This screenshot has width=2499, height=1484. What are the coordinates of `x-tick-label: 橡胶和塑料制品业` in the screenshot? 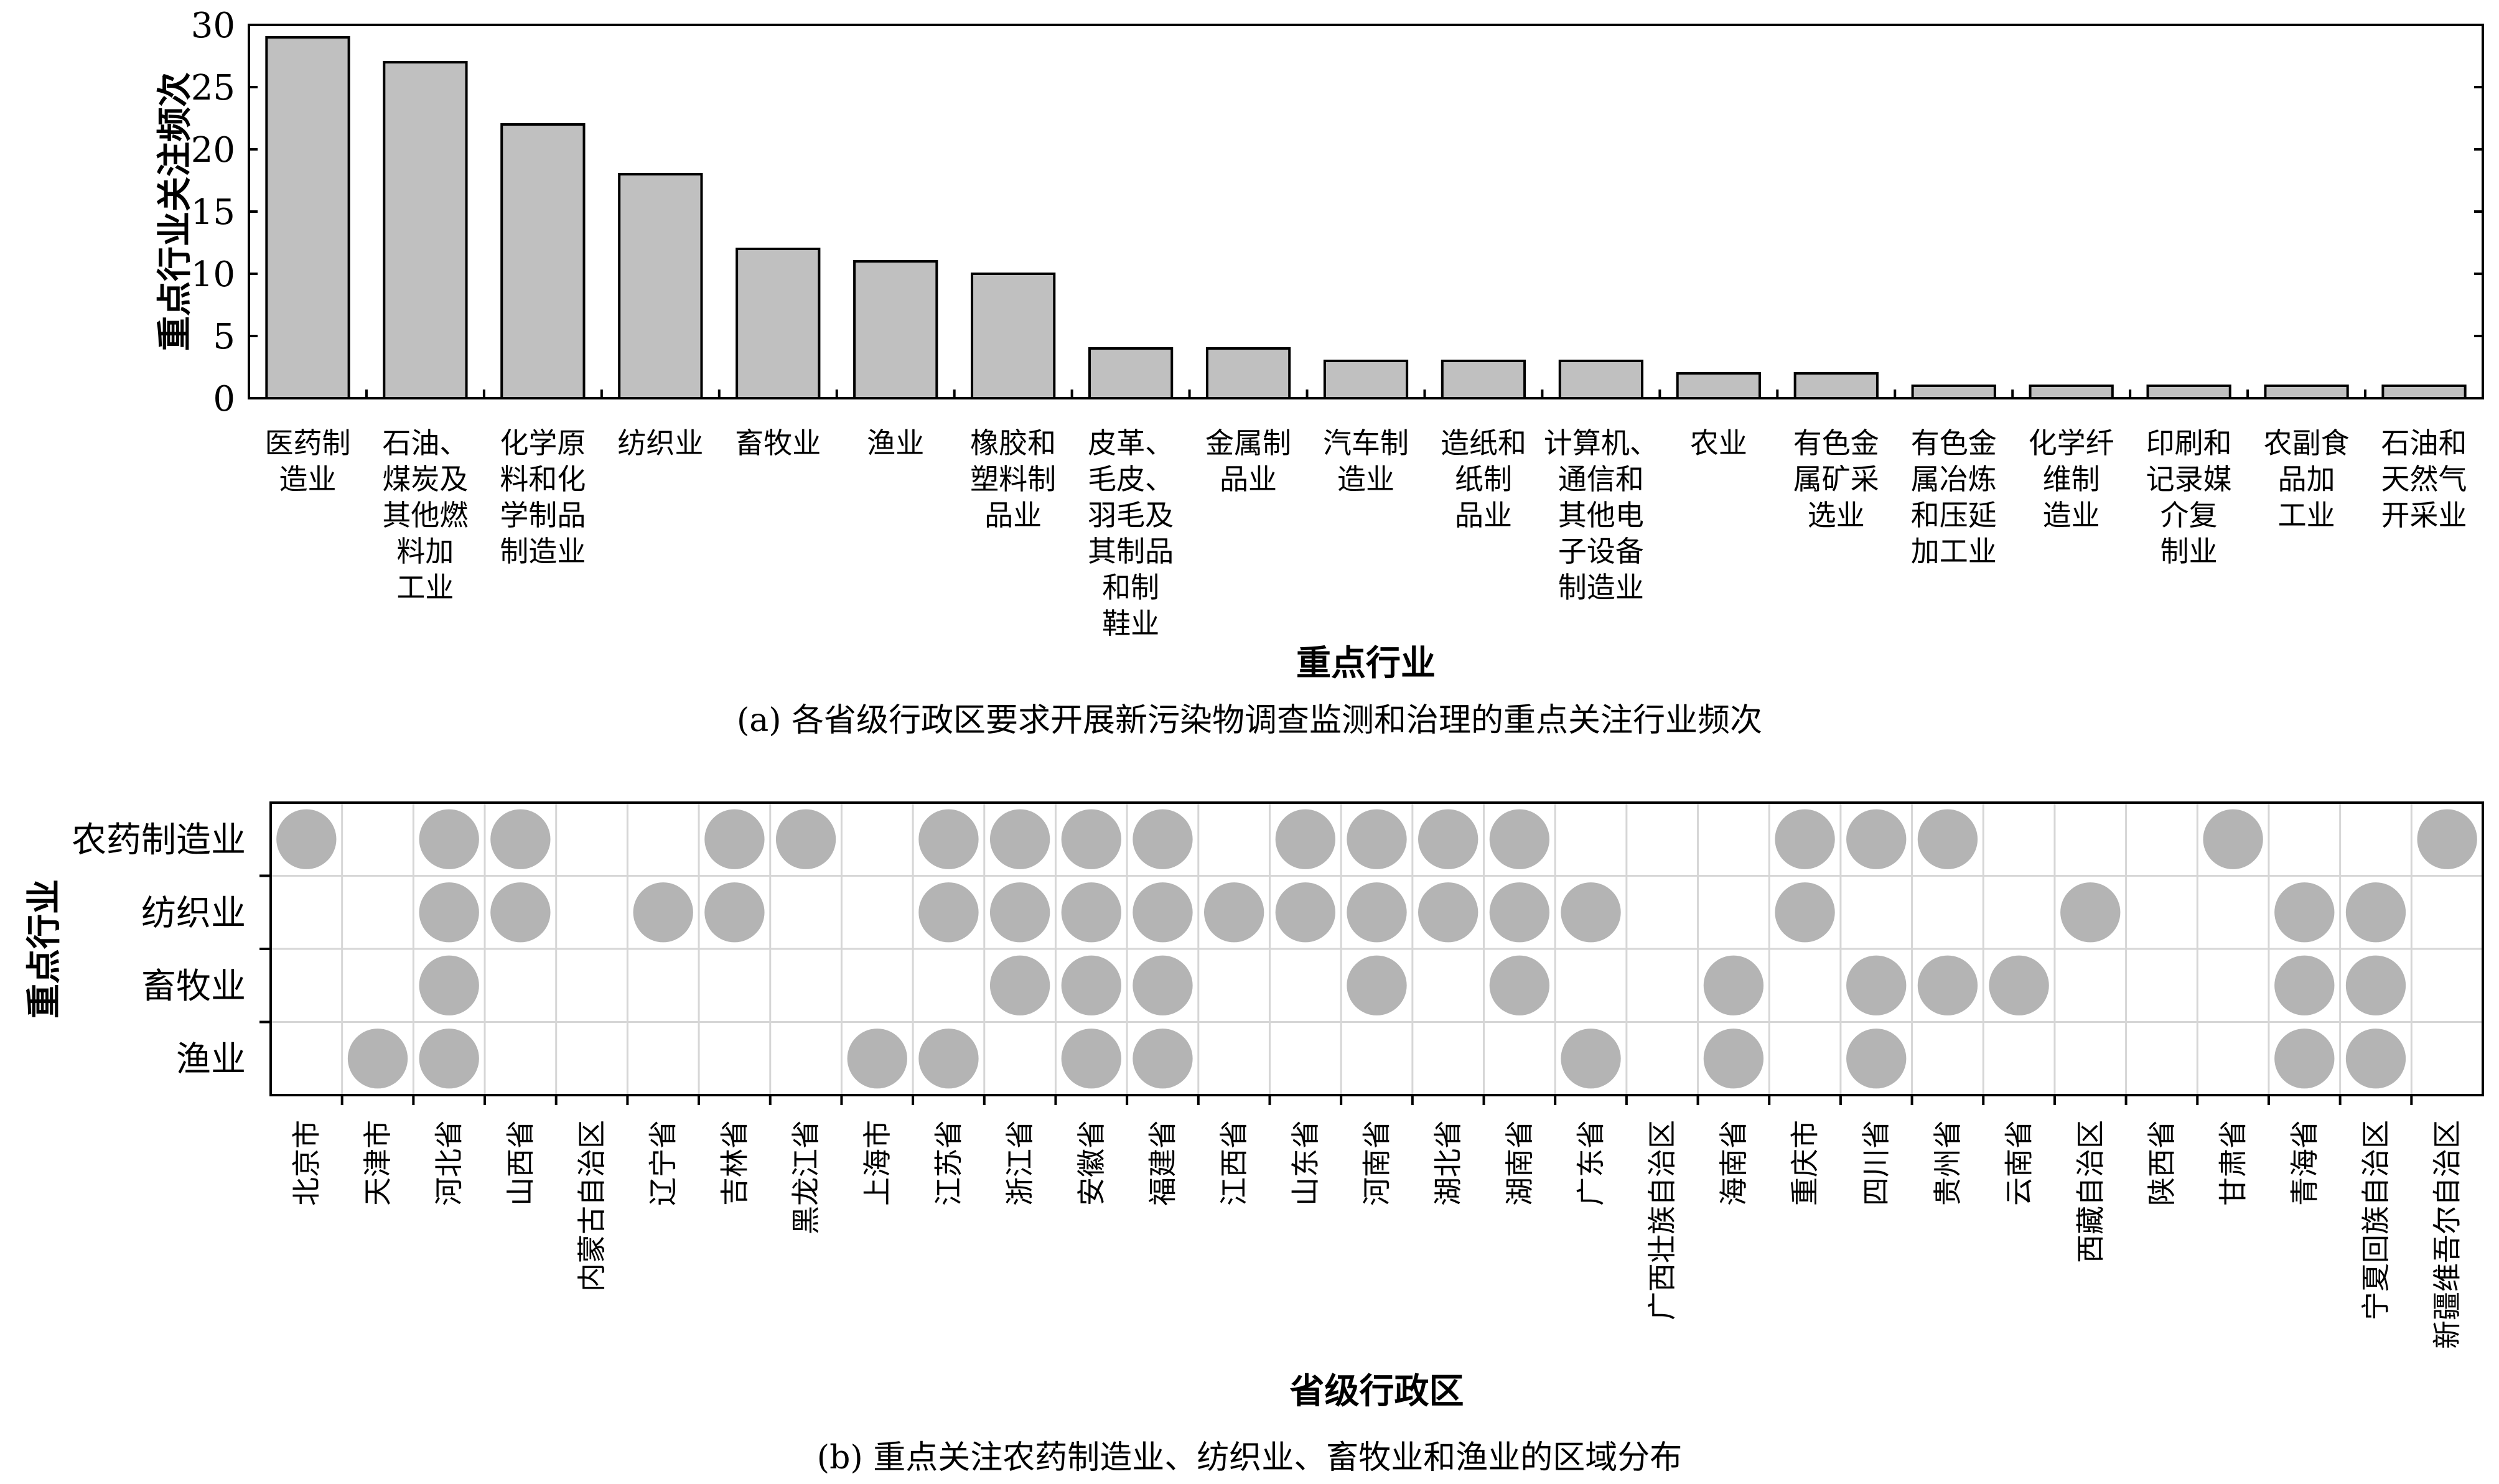 It's located at (1013, 479).